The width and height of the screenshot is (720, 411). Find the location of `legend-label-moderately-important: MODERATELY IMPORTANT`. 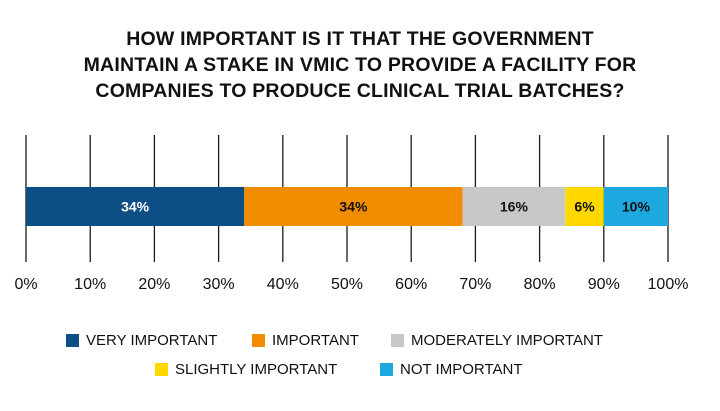

legend-label-moderately-important: MODERATELY IMPORTANT is located at coordinates (507, 340).